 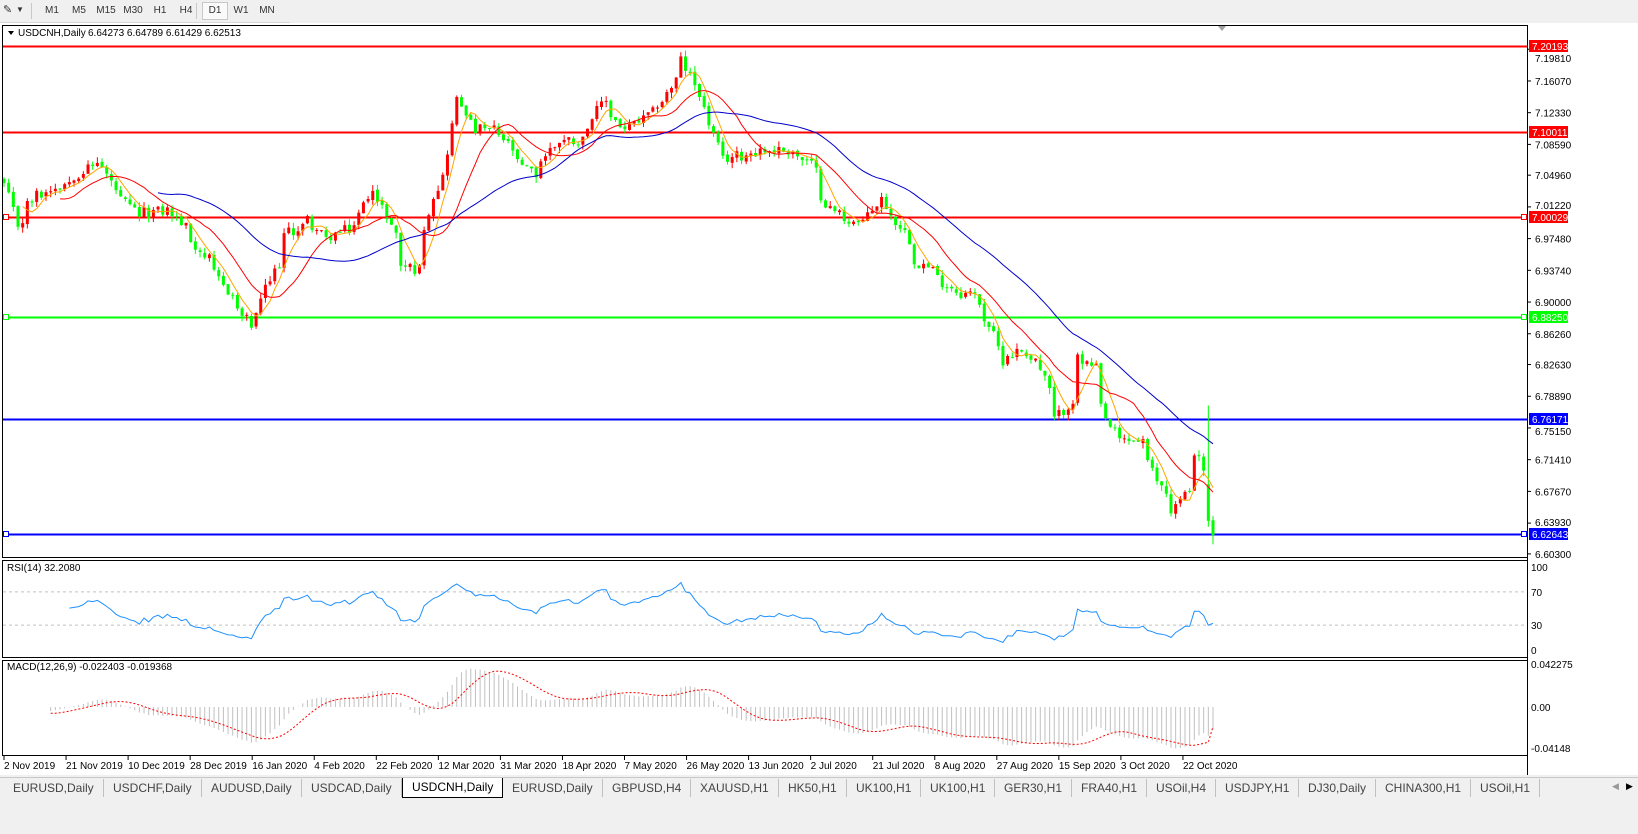 What do you see at coordinates (1424, 788) in the screenshot?
I see `tab-china300-h1: CHINA300,H1` at bounding box center [1424, 788].